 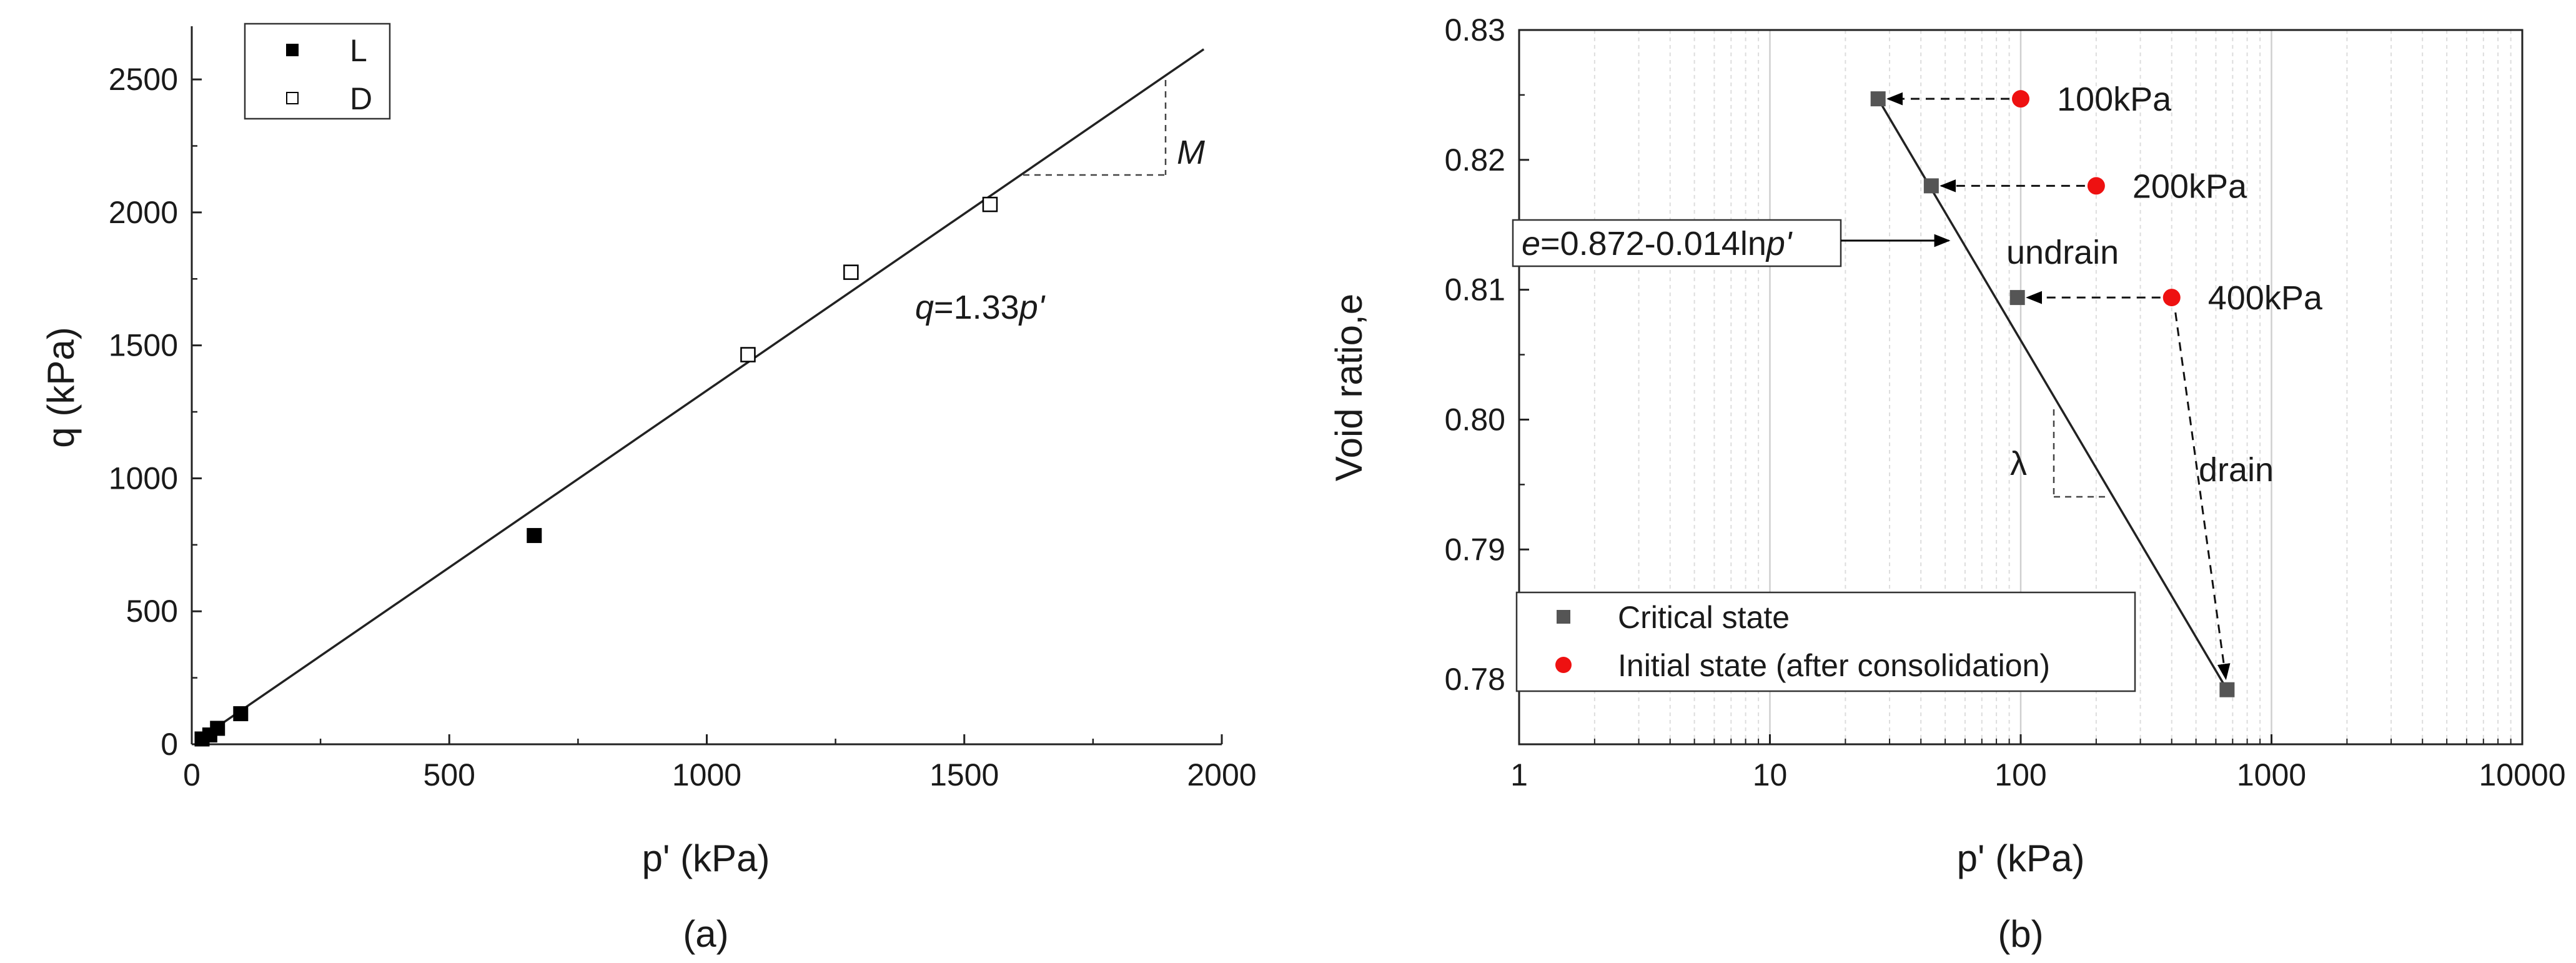 What do you see at coordinates (1191, 152) in the screenshot?
I see `chart-a-slope-label: M` at bounding box center [1191, 152].